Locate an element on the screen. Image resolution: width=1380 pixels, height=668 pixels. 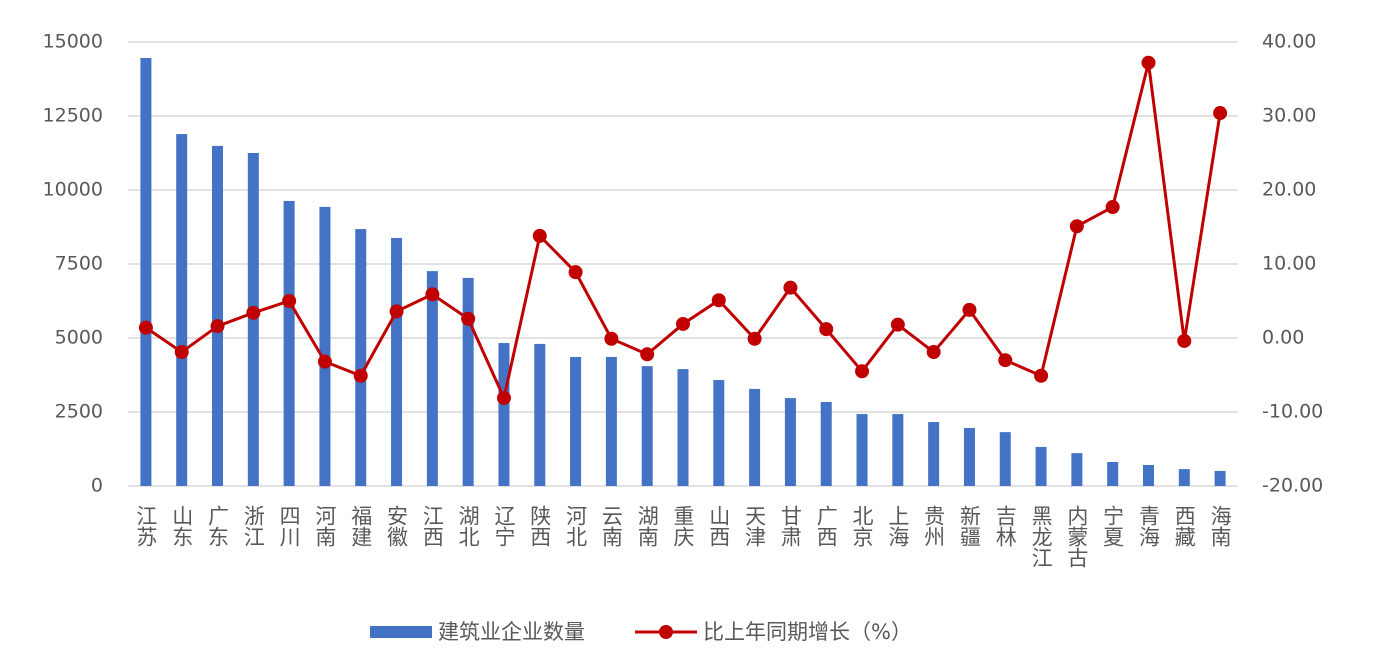
y2-tick-label: 0.00 is located at coordinates (1283, 338).